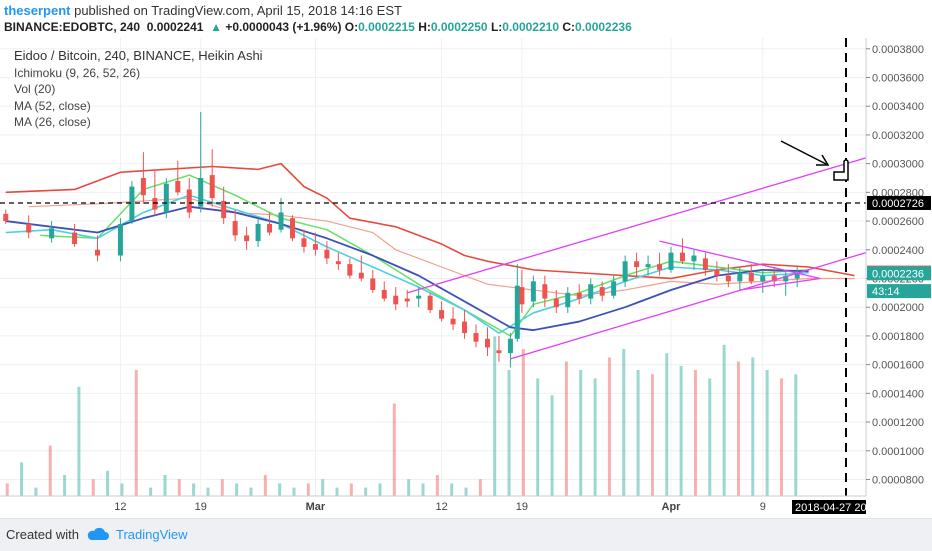  What do you see at coordinates (780, 284) in the screenshot?
I see `triangle-bottom-line` at bounding box center [780, 284].